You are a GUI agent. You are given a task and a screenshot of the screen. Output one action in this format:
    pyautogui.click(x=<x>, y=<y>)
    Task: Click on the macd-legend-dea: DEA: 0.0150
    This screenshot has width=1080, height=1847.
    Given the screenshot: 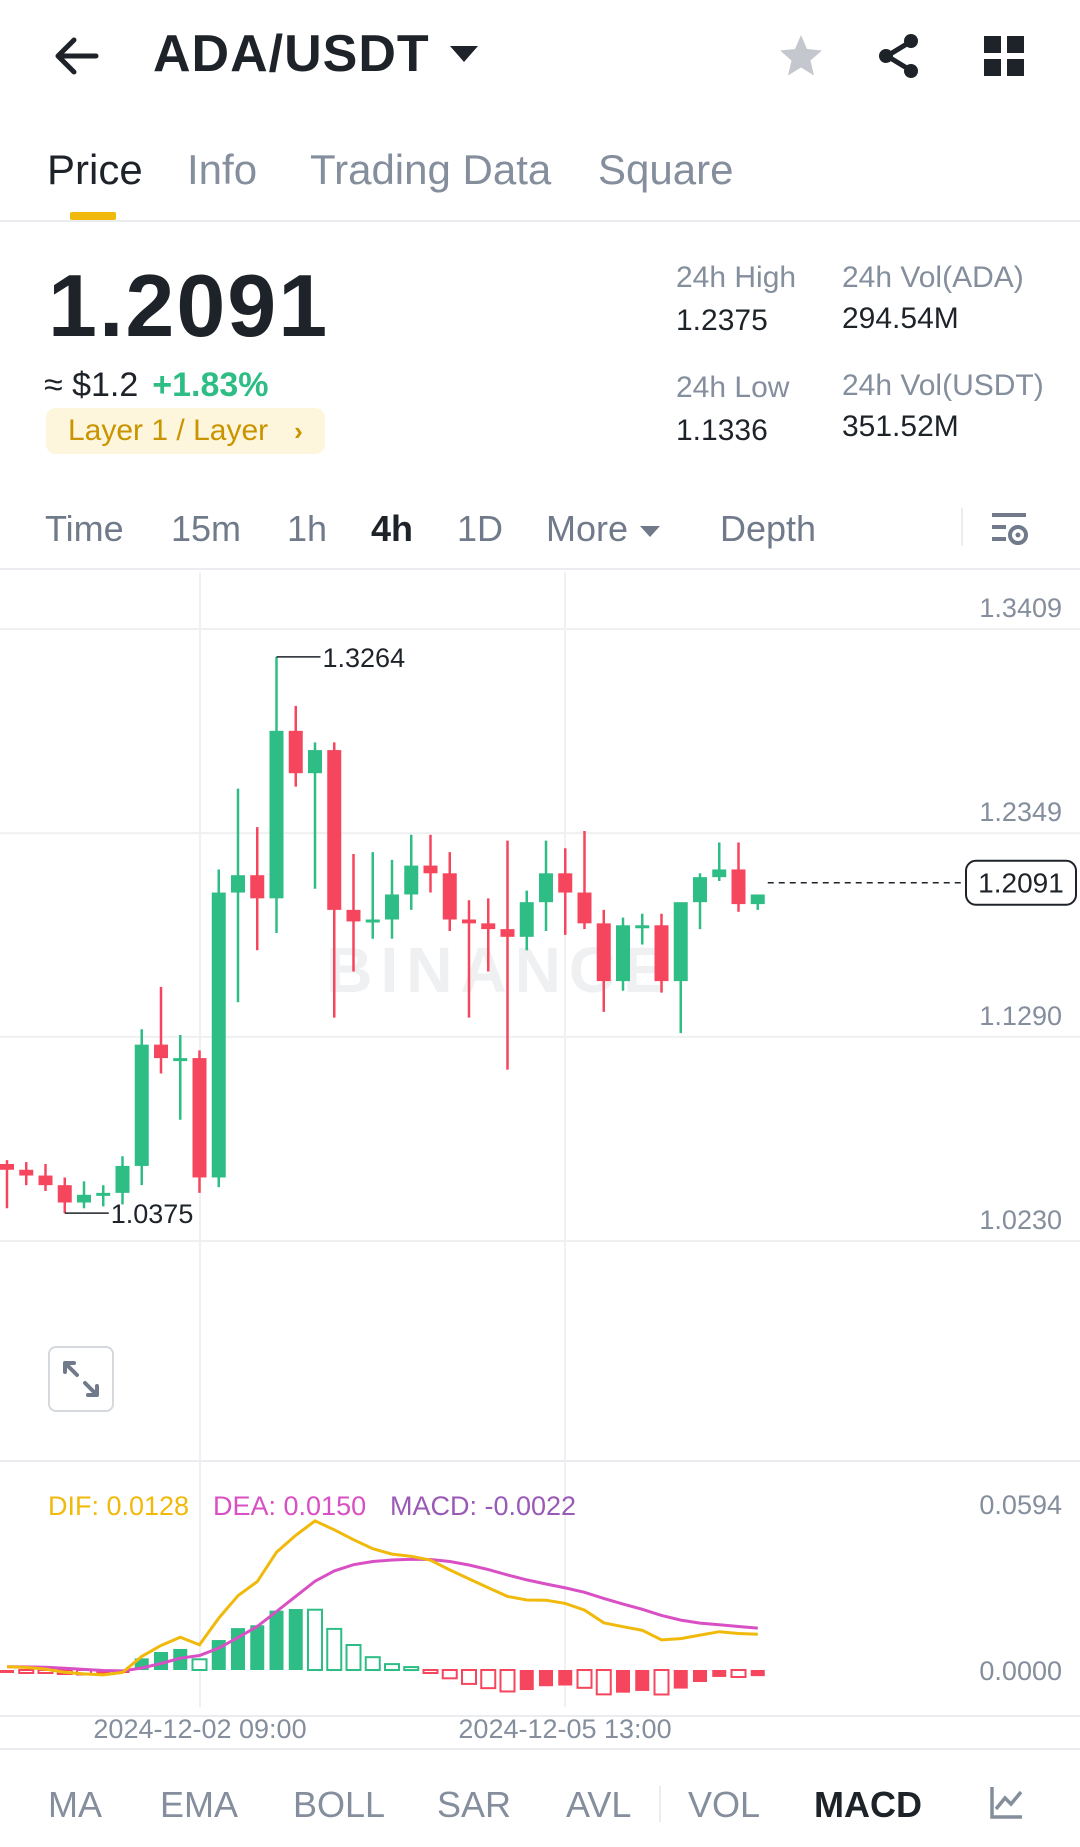 What is the action you would take?
    pyautogui.click(x=289, y=1506)
    